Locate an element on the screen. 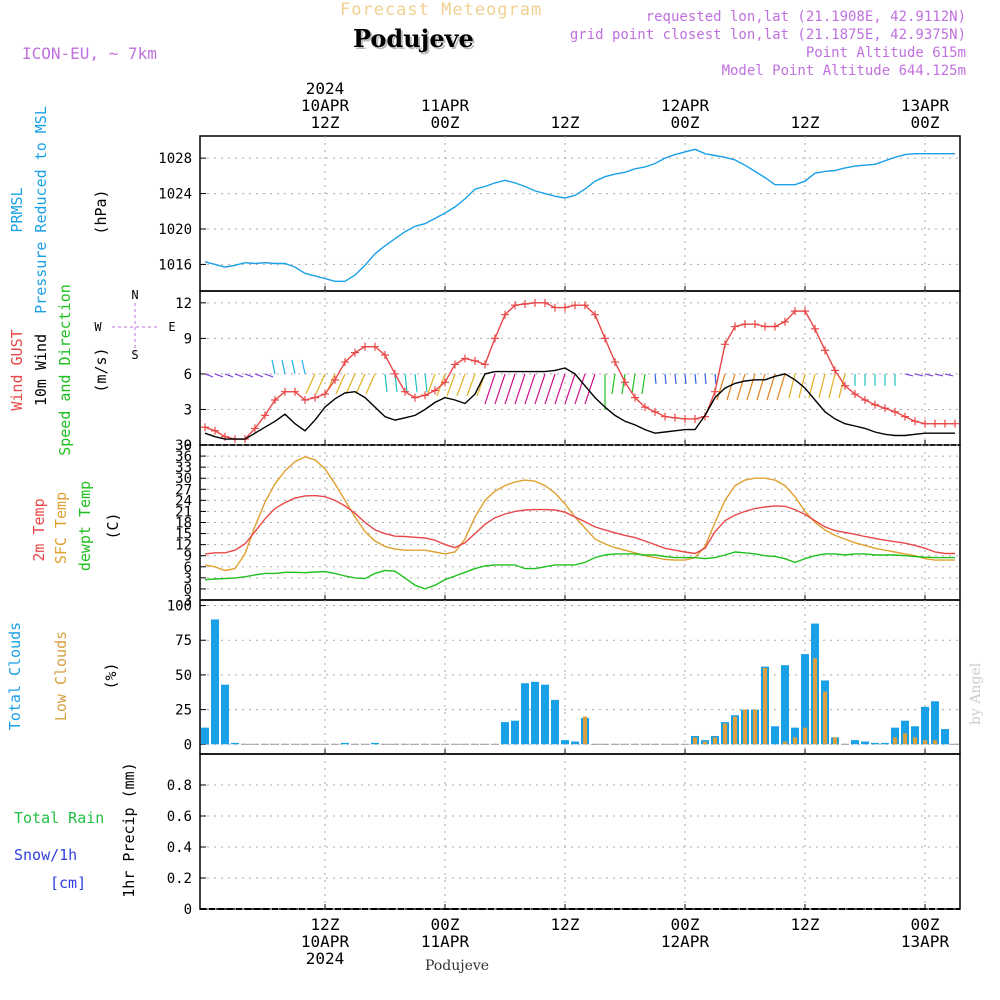  temperature-ytick-label: 36 is located at coordinates (183, 457).